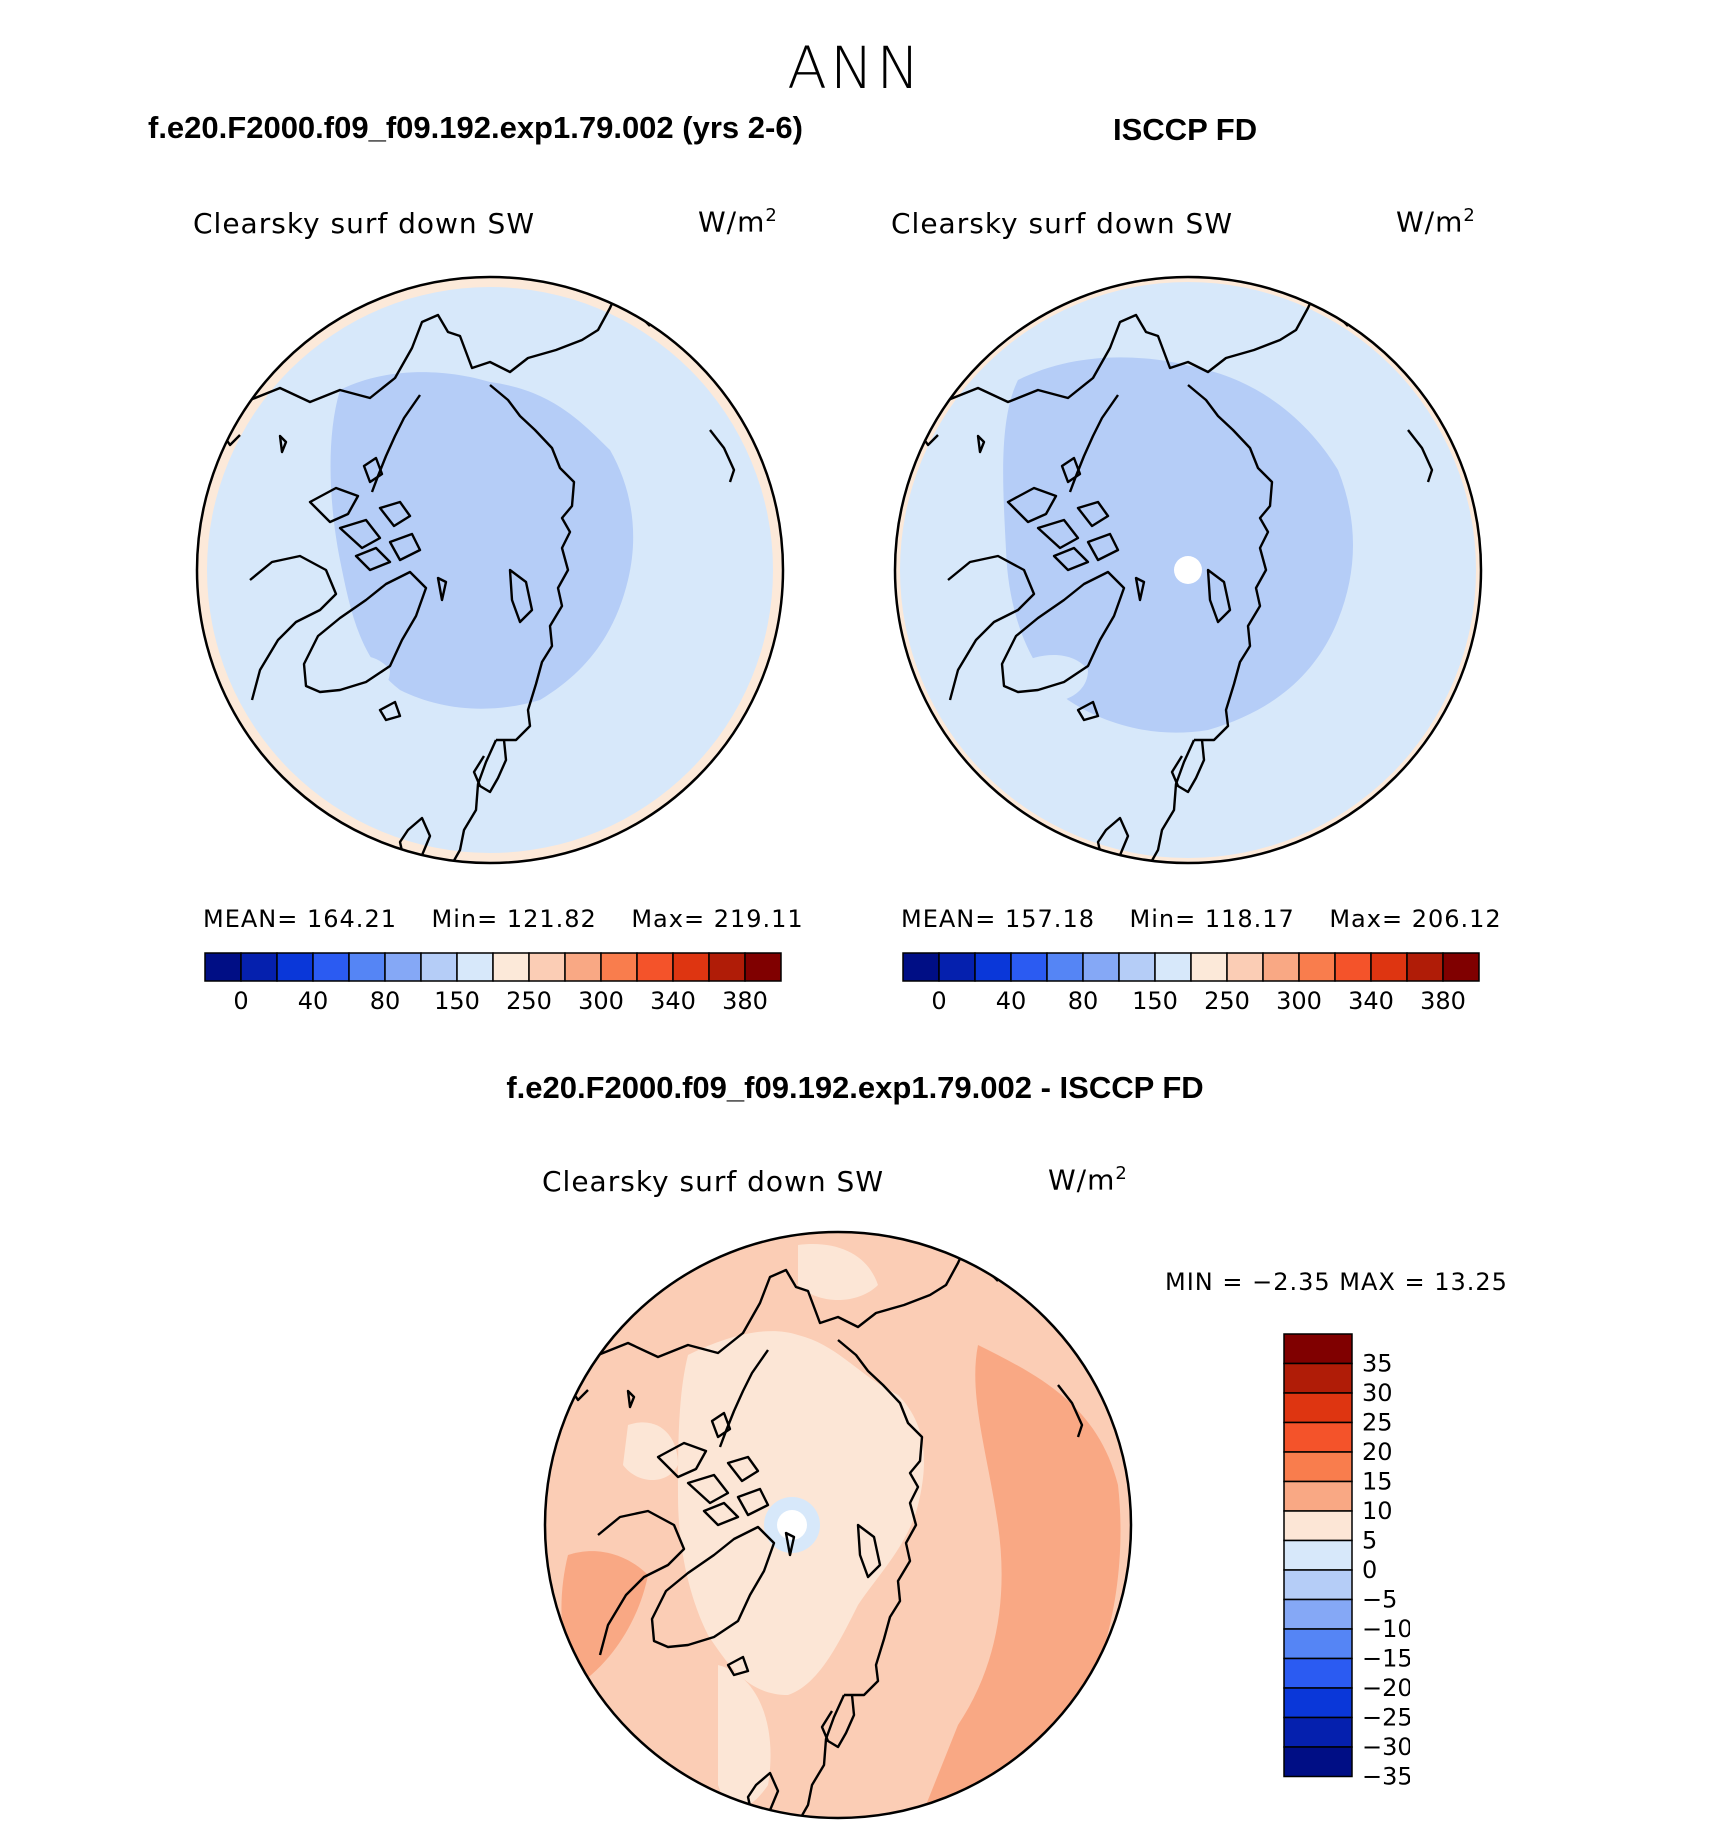 The image size is (1710, 1840). Describe the element at coordinates (1386, 1718) in the screenshot. I see `colorbar-tick-label: −25` at that location.